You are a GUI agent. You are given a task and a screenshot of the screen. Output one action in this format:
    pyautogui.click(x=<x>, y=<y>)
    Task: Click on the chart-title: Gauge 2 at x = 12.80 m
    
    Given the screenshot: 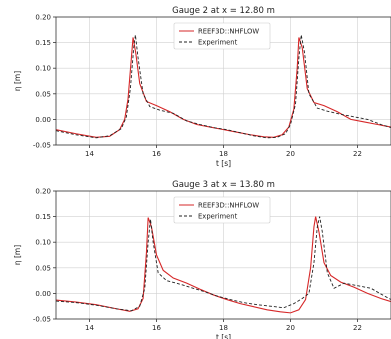 What is the action you would take?
    pyautogui.click(x=223, y=11)
    